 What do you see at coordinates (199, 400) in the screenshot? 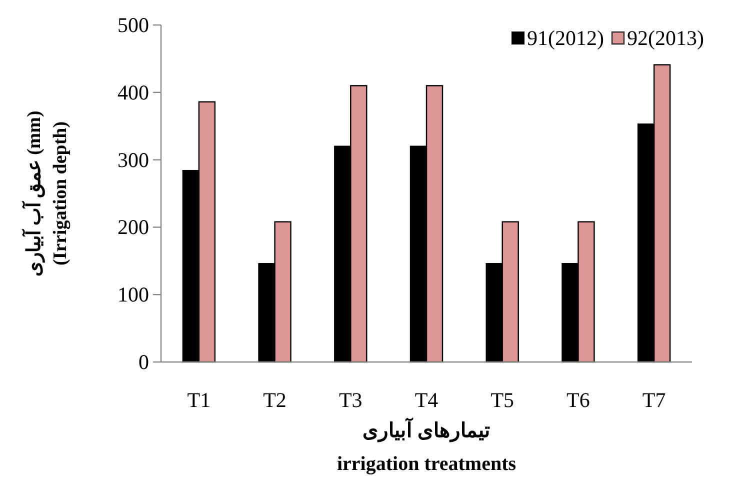
I see `x-tick-label: T1` at bounding box center [199, 400].